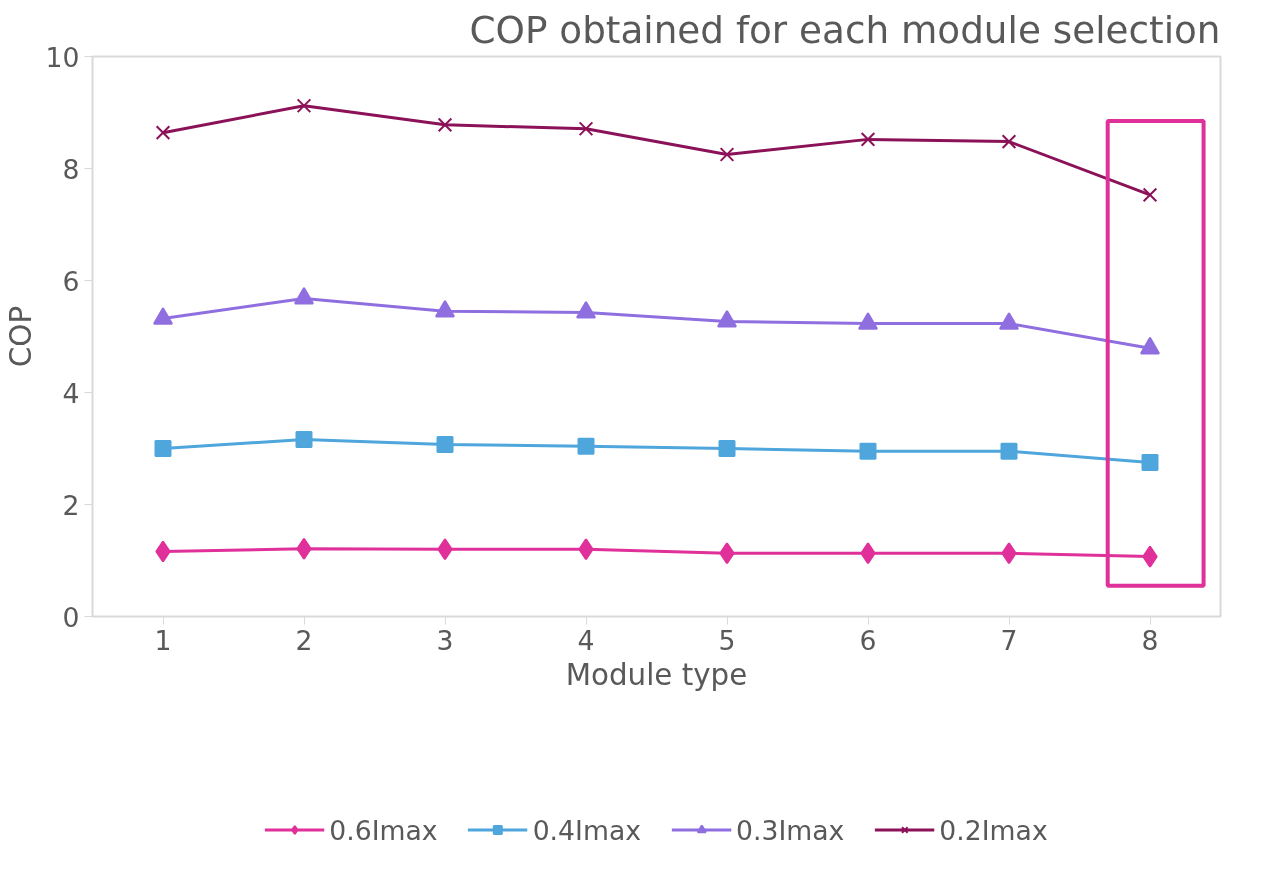  What do you see at coordinates (71, 505) in the screenshot?
I see `y-tick-label: 2` at bounding box center [71, 505].